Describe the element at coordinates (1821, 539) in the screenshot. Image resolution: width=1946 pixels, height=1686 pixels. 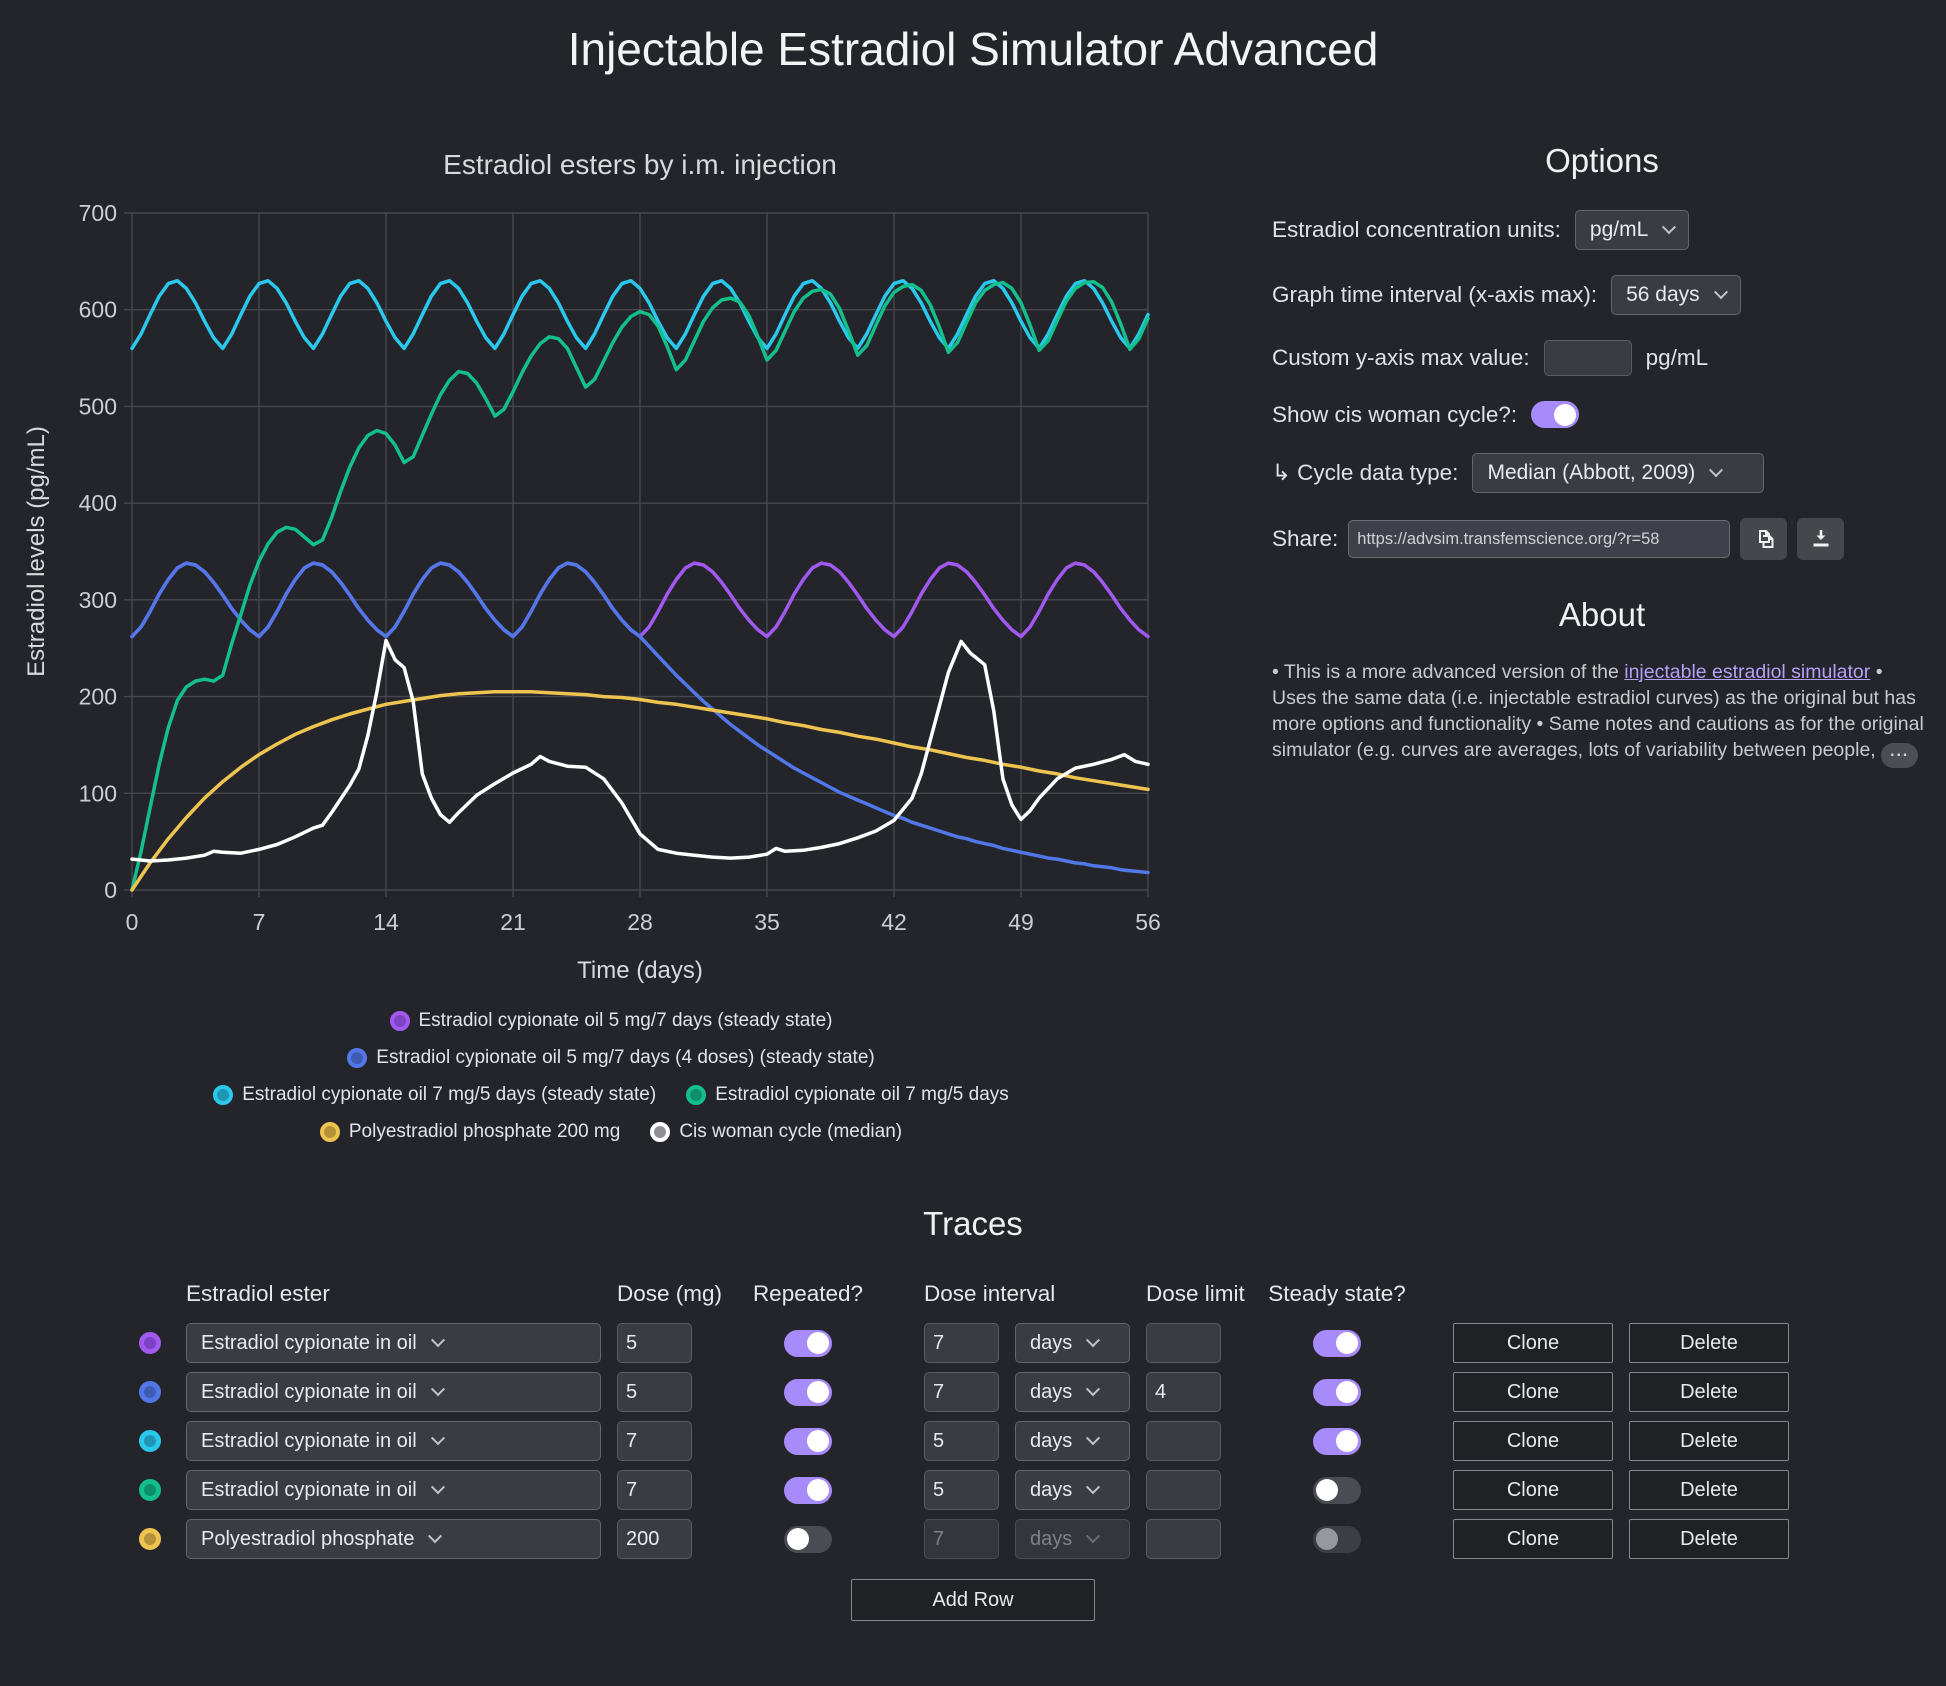
I see `download-image-button` at that location.